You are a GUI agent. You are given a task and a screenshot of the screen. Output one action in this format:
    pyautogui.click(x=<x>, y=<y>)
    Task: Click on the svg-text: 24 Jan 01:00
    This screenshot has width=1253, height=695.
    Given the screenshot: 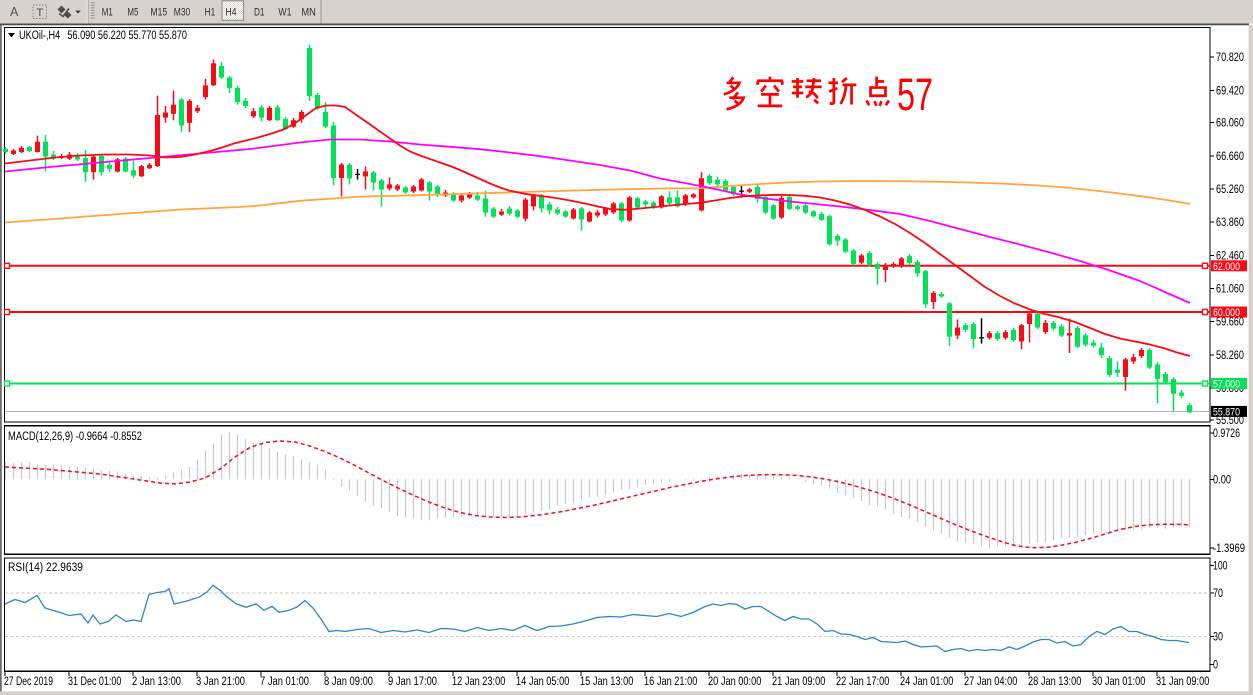 What is the action you would take?
    pyautogui.click(x=926, y=682)
    